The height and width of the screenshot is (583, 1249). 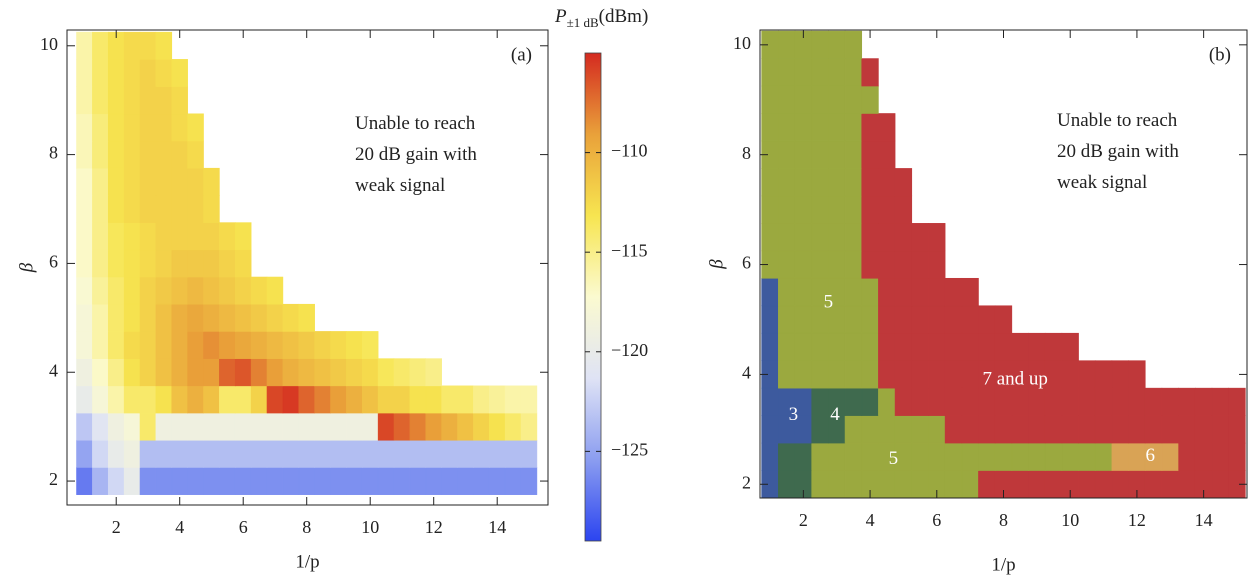 I want to click on x-tick-label: 6, so click(x=936, y=520).